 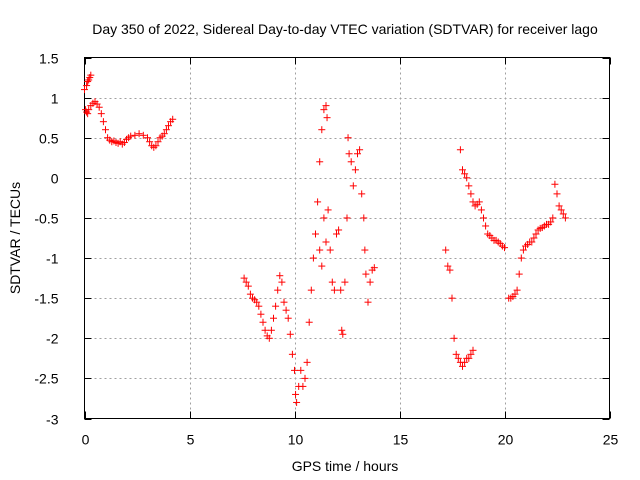 I want to click on x-tick-label: 15, so click(x=401, y=440).